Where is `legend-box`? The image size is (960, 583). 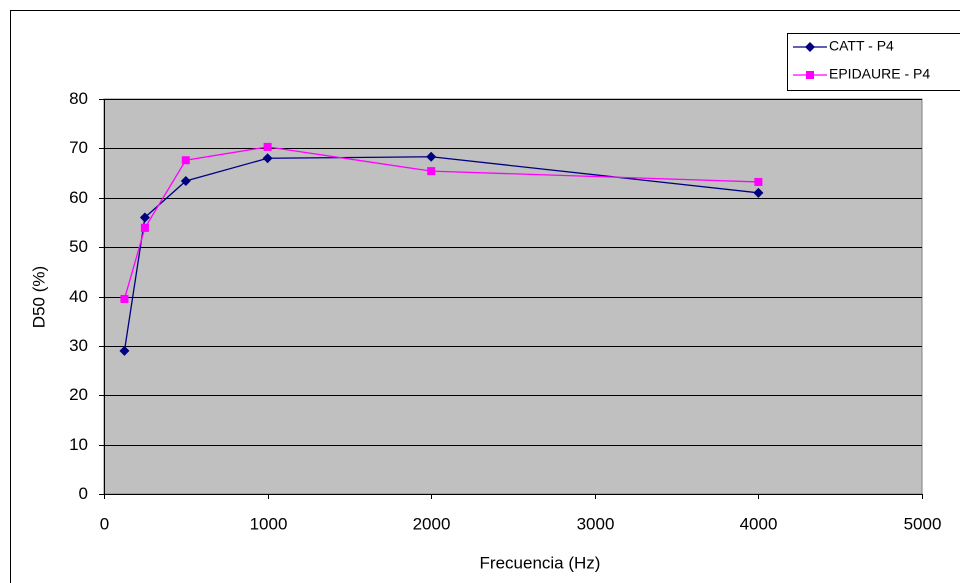
legend-box is located at coordinates (873, 62).